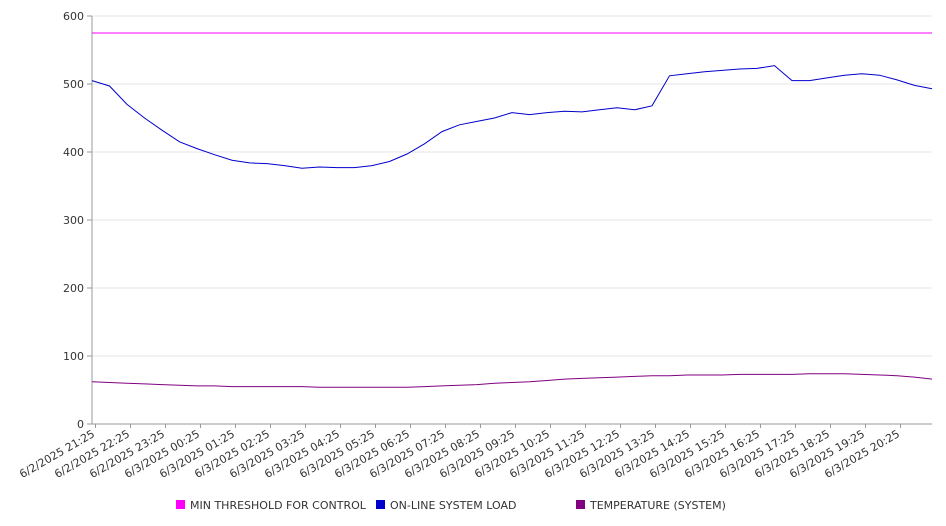 The height and width of the screenshot is (526, 946). What do you see at coordinates (278, 505) in the screenshot?
I see `legend-label: MIN THRESHOLD FOR CONTROL` at bounding box center [278, 505].